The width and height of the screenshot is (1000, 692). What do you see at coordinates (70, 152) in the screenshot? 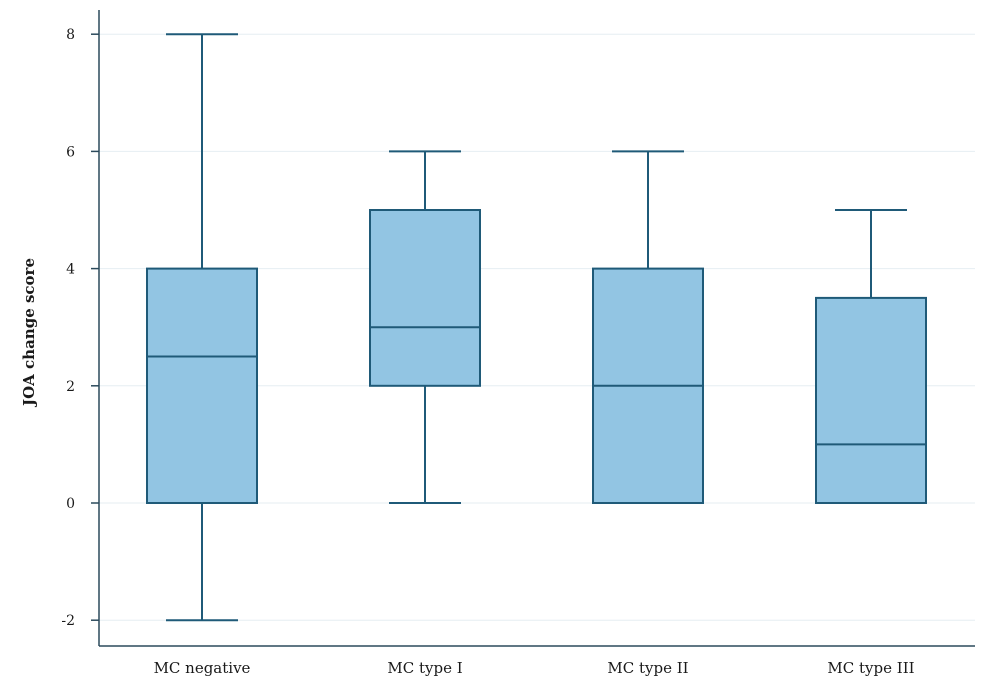
I see `y-tick-label: 6` at bounding box center [70, 152].